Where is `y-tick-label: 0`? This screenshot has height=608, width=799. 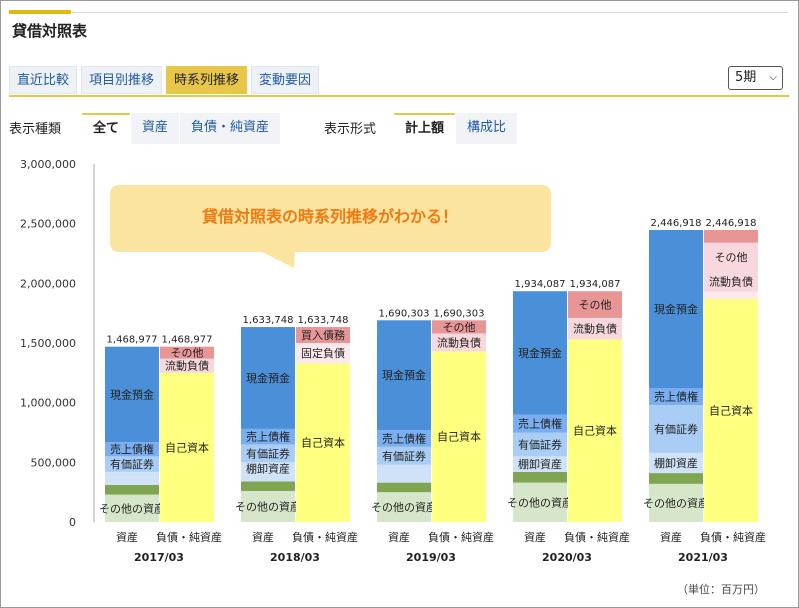 y-tick-label: 0 is located at coordinates (72, 522).